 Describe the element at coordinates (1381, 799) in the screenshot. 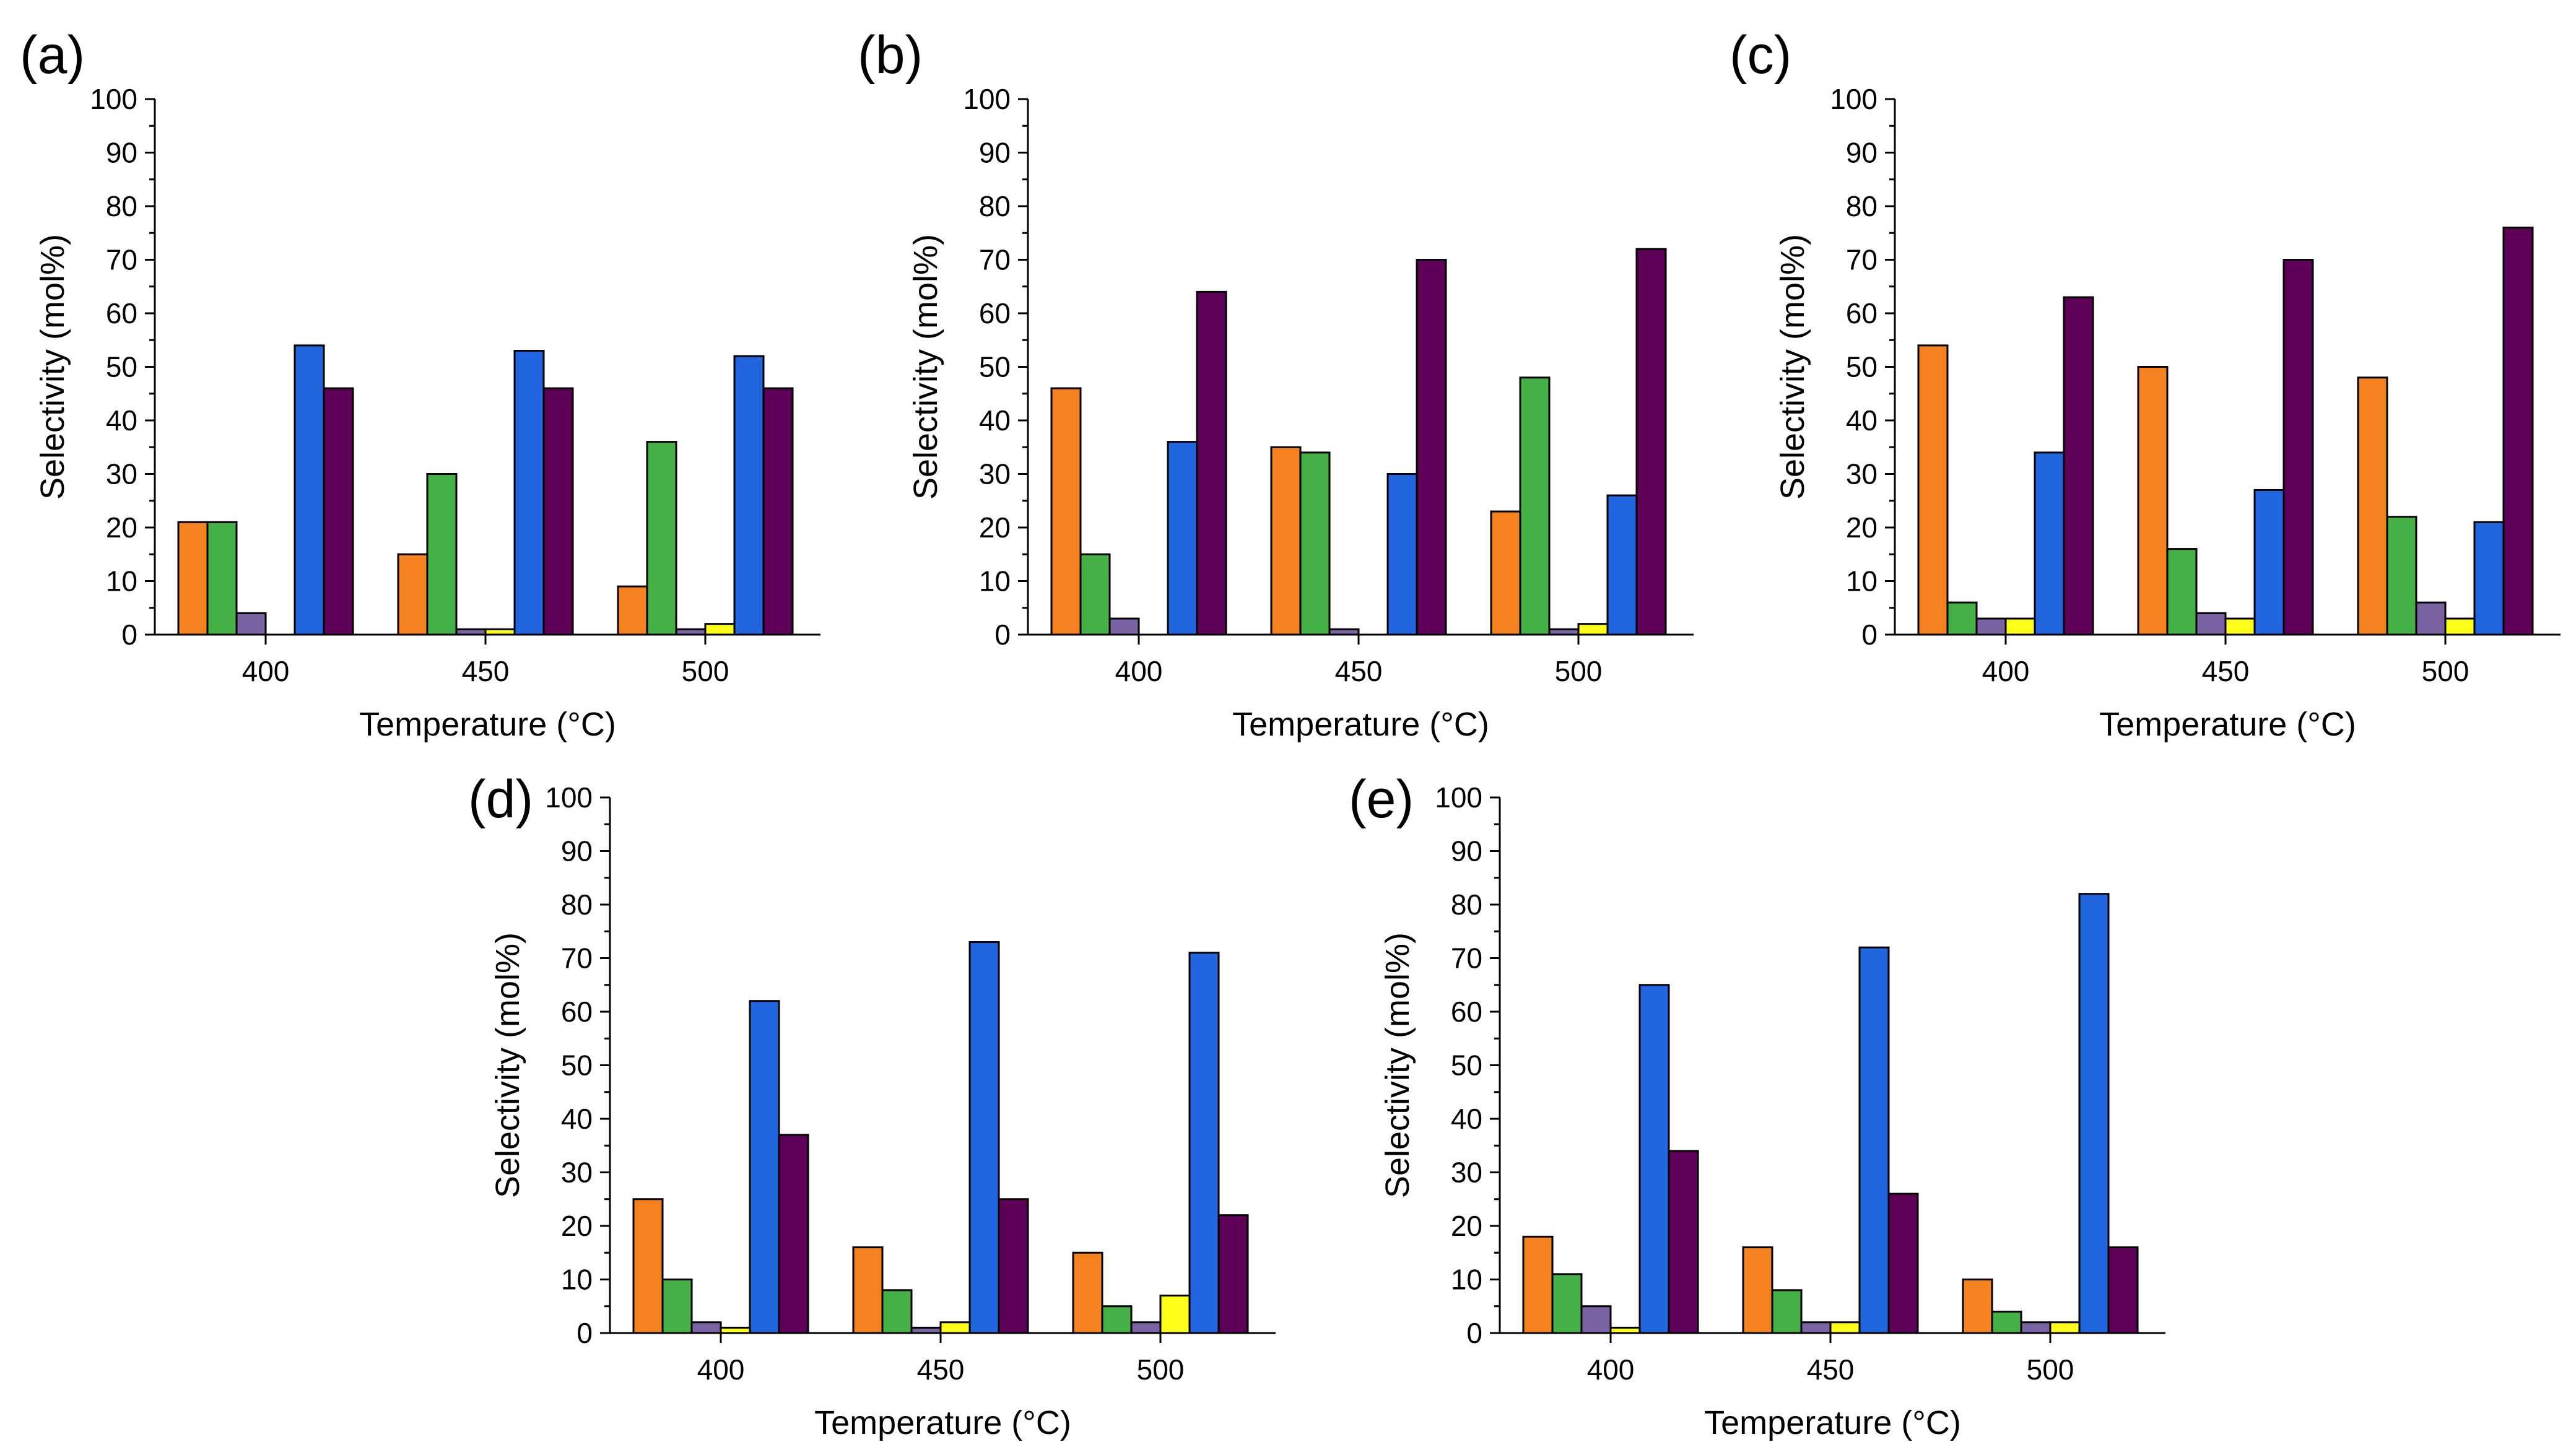

I see `panel-label: (e)` at that location.